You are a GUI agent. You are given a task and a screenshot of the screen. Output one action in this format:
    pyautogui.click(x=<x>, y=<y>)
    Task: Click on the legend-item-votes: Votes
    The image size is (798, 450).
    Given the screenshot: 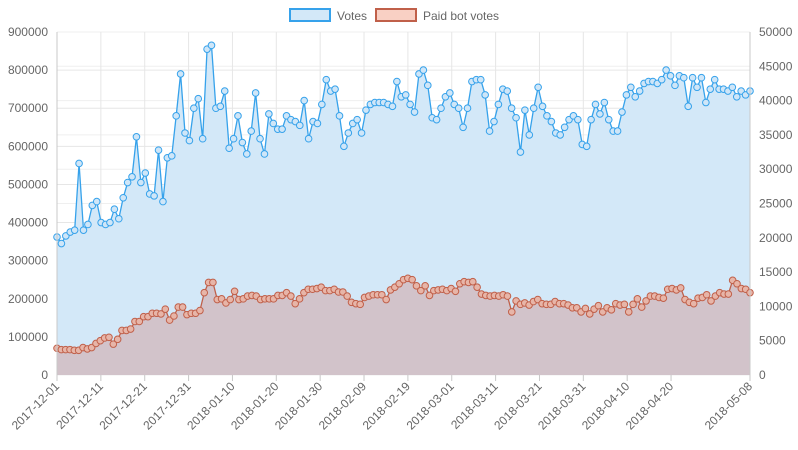 What is the action you would take?
    pyautogui.click(x=328, y=15)
    